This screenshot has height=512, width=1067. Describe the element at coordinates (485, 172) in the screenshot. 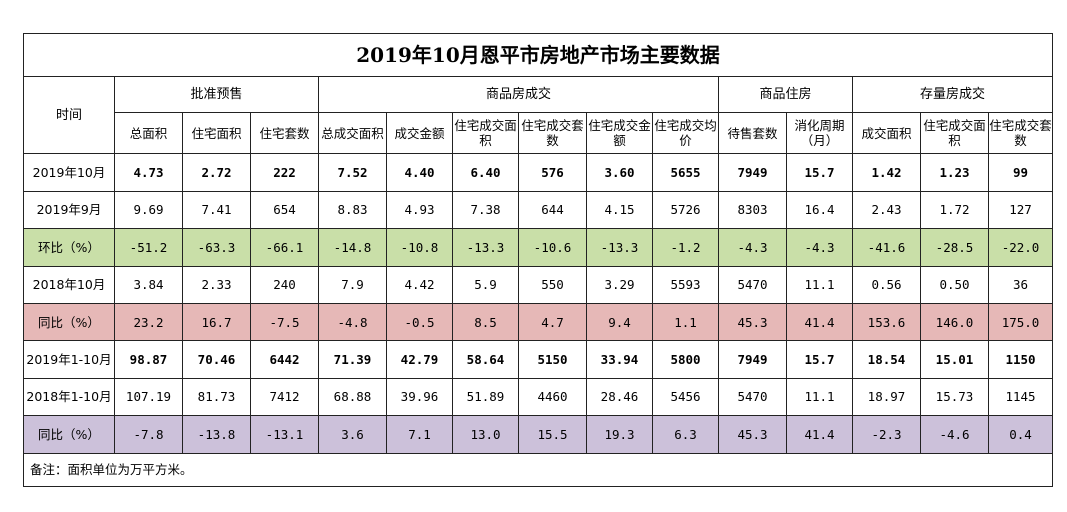

I see `table-cell: 6.40` at that location.